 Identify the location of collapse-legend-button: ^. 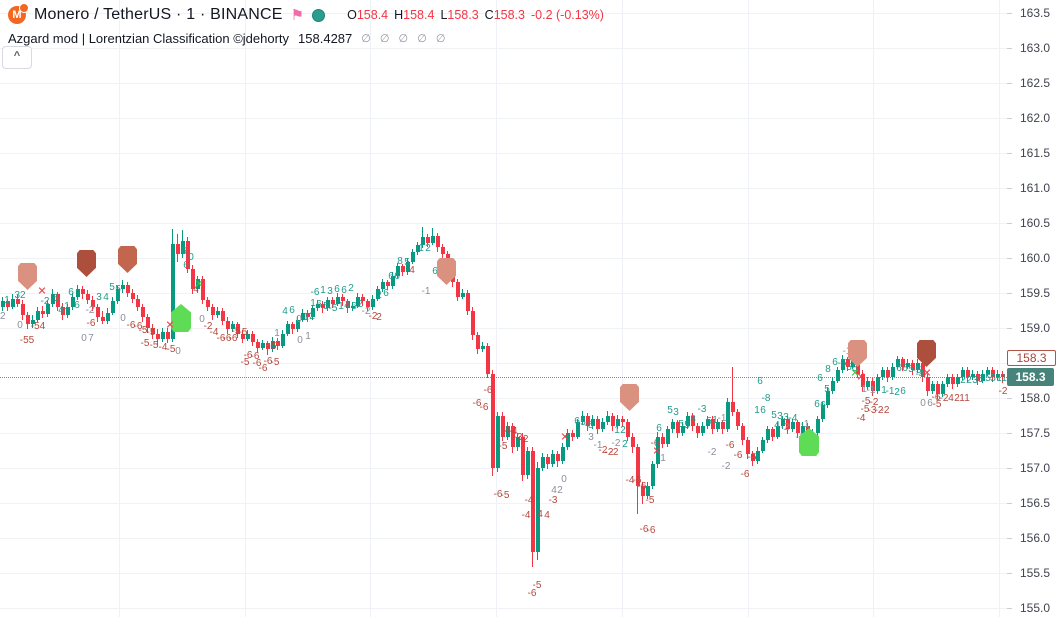
(17, 57).